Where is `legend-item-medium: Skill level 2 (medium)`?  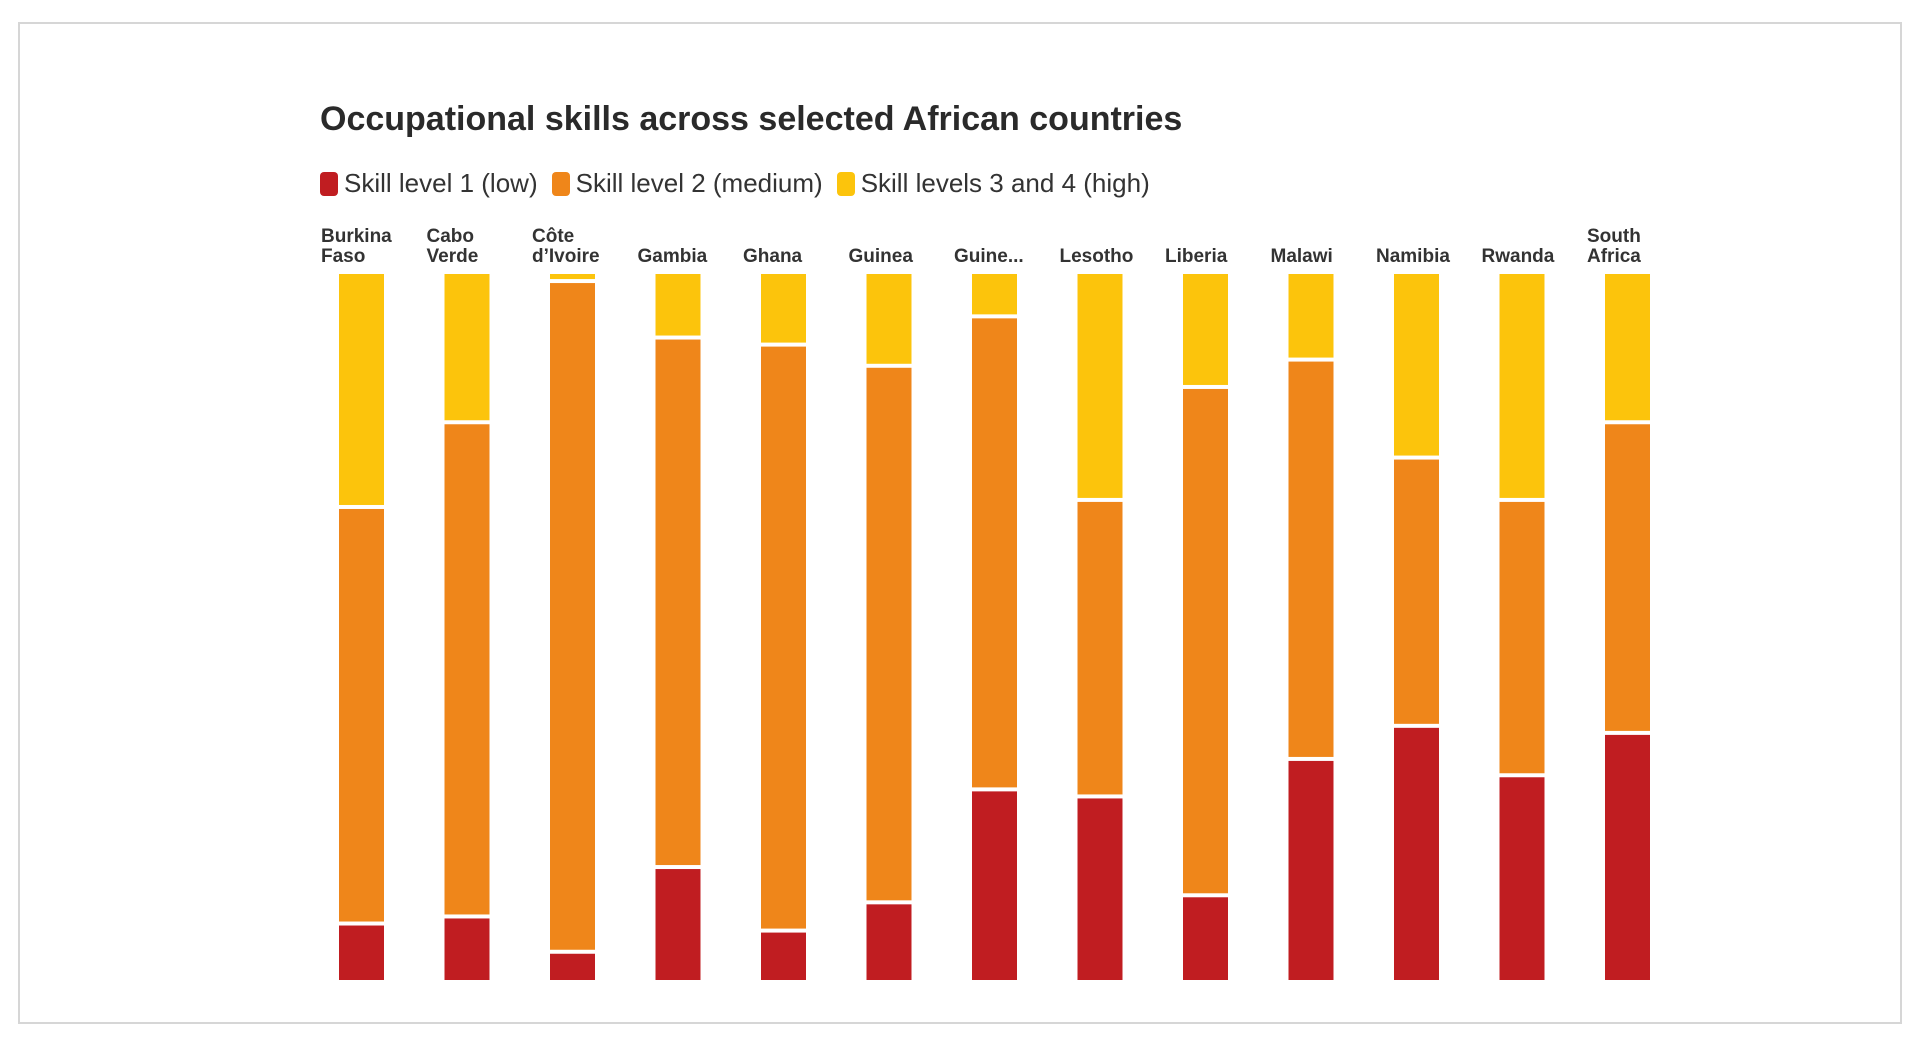 legend-item-medium: Skill level 2 (medium) is located at coordinates (687, 183).